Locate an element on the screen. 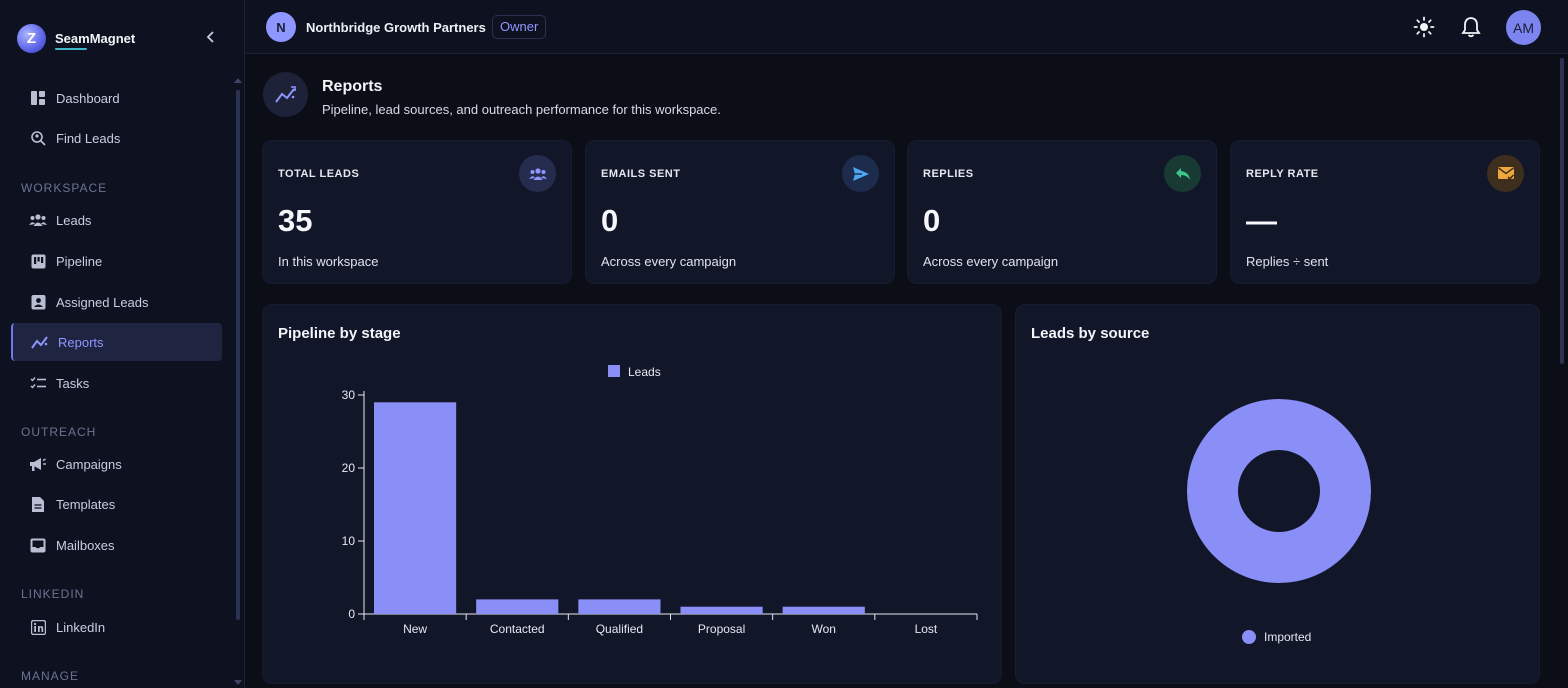 Image resolution: width=1568 pixels, height=688 pixels. x-tick-label: New is located at coordinates (415, 629).